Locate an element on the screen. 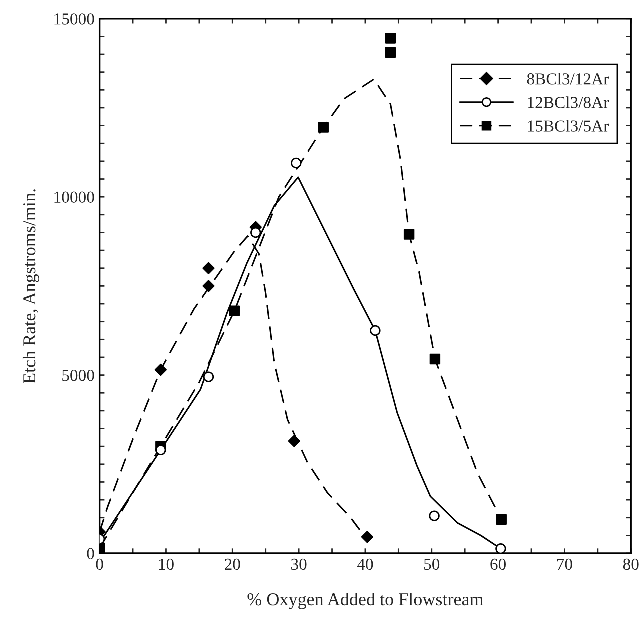  y-tick-label: 10000 is located at coordinates (74, 198).